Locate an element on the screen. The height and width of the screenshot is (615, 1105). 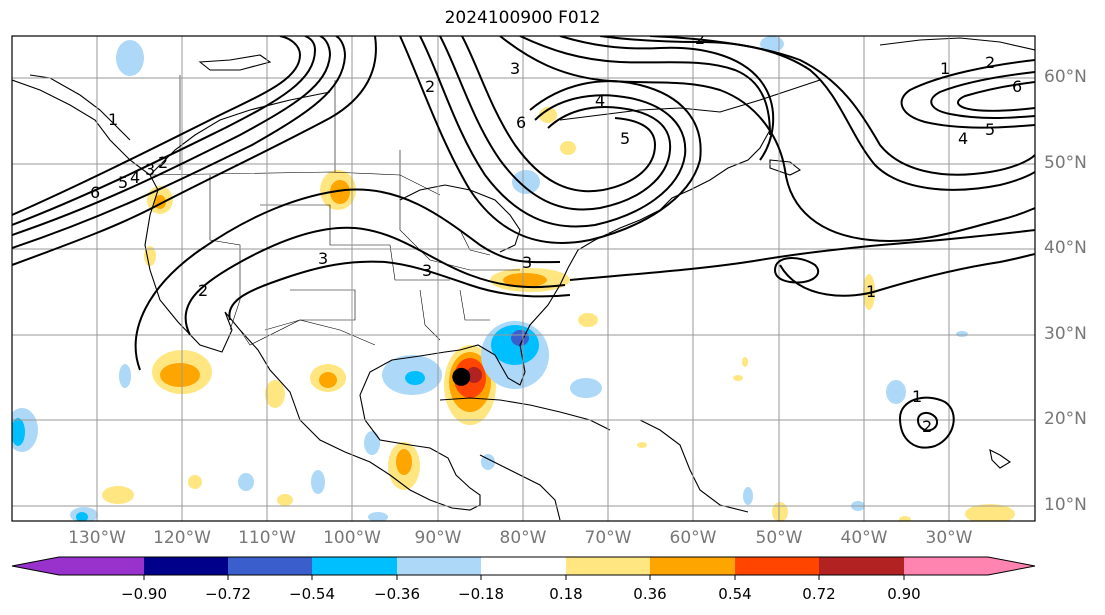
colorbar-max-extend is located at coordinates (1011, 566).